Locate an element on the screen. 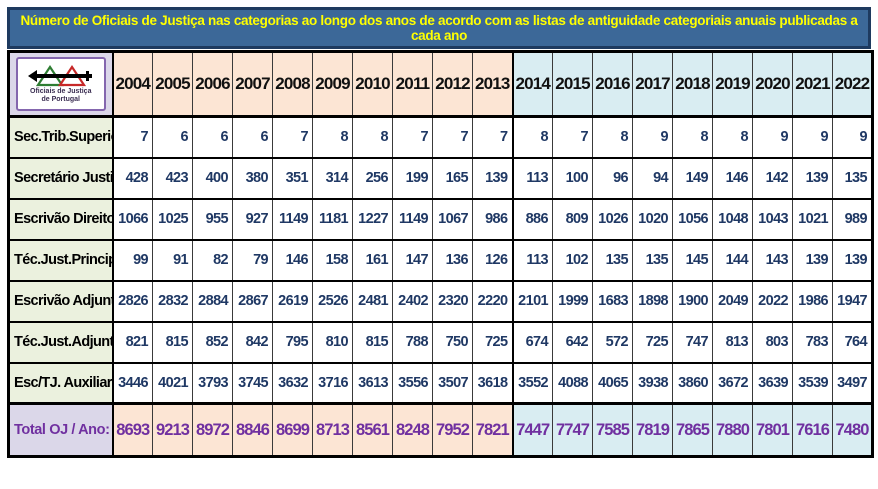 The image size is (878, 489). cell-escriv-o-adjunto-2010: 2481 is located at coordinates (372, 301).